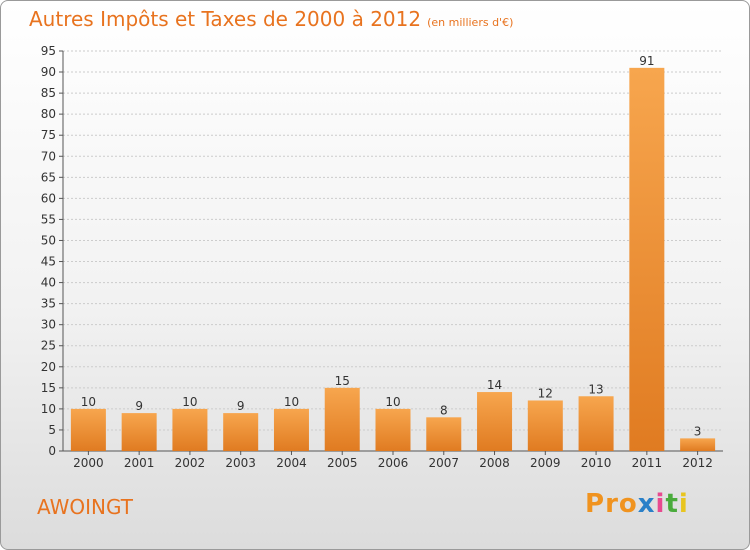 The image size is (750, 550). I want to click on x-tick-label: 2011, so click(647, 463).